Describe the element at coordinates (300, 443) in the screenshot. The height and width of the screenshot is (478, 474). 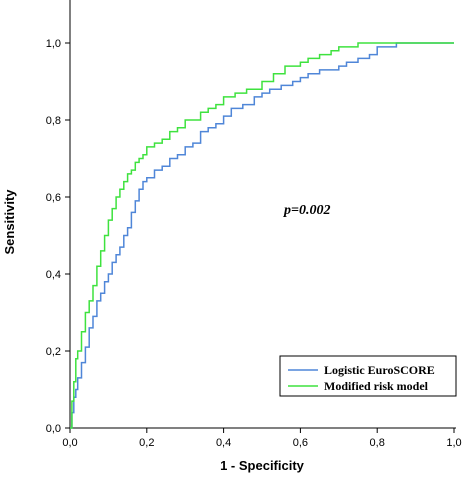
I see `x-tick-label: 0,6` at that location.